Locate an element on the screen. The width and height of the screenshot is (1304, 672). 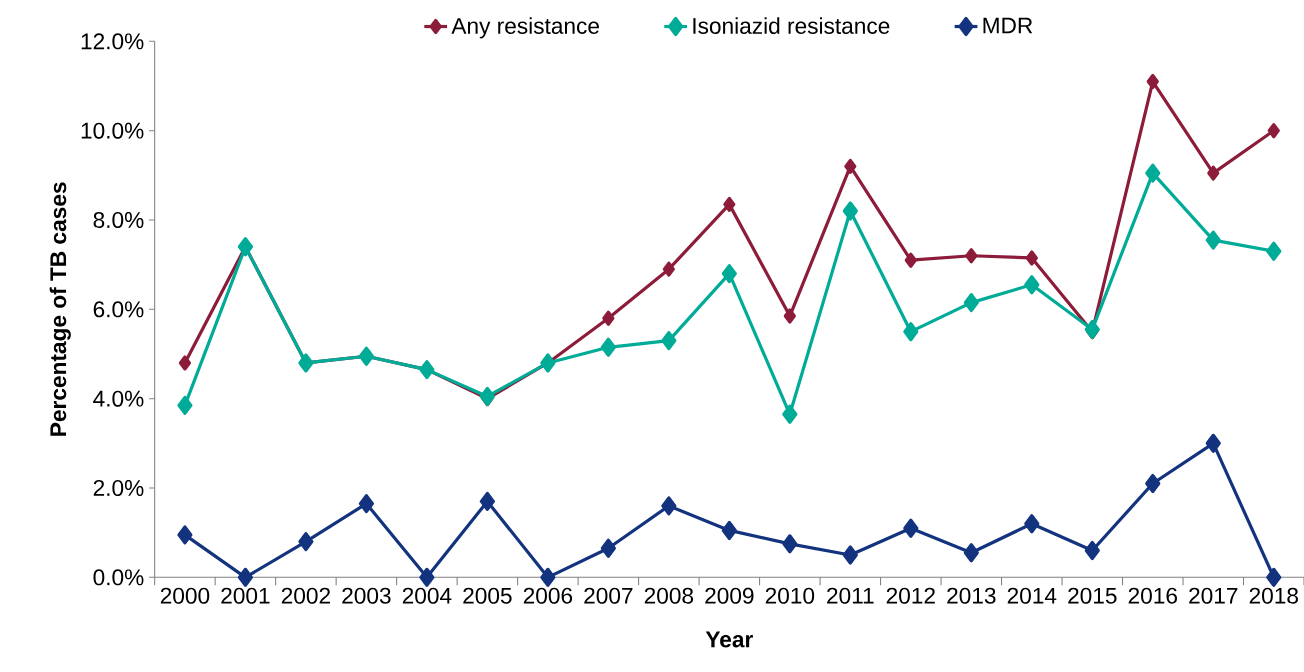
x-tick-label: 2015 is located at coordinates (1092, 595).